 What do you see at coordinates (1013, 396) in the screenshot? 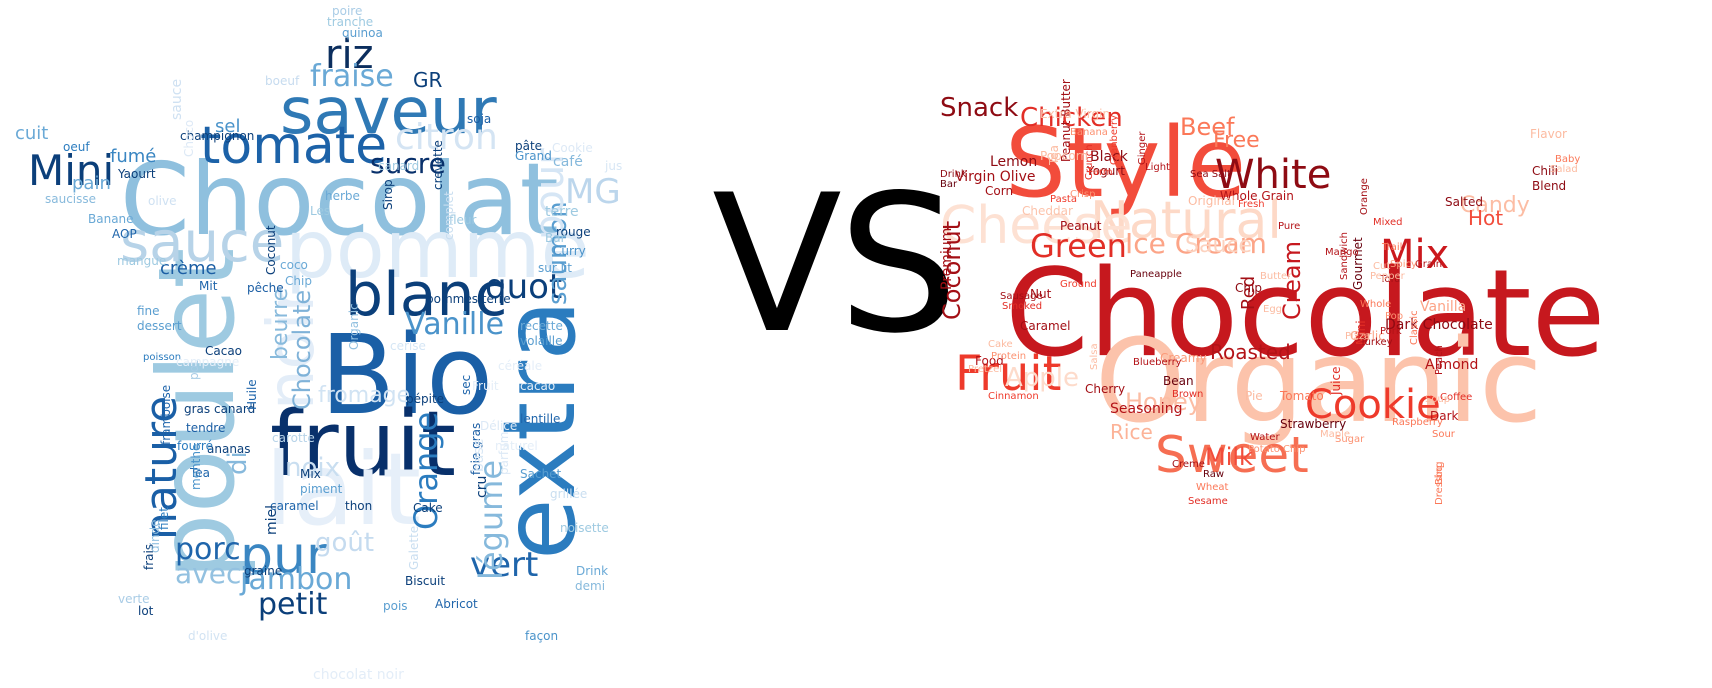
I see `us-word-95: Cinnamon` at bounding box center [1013, 396].